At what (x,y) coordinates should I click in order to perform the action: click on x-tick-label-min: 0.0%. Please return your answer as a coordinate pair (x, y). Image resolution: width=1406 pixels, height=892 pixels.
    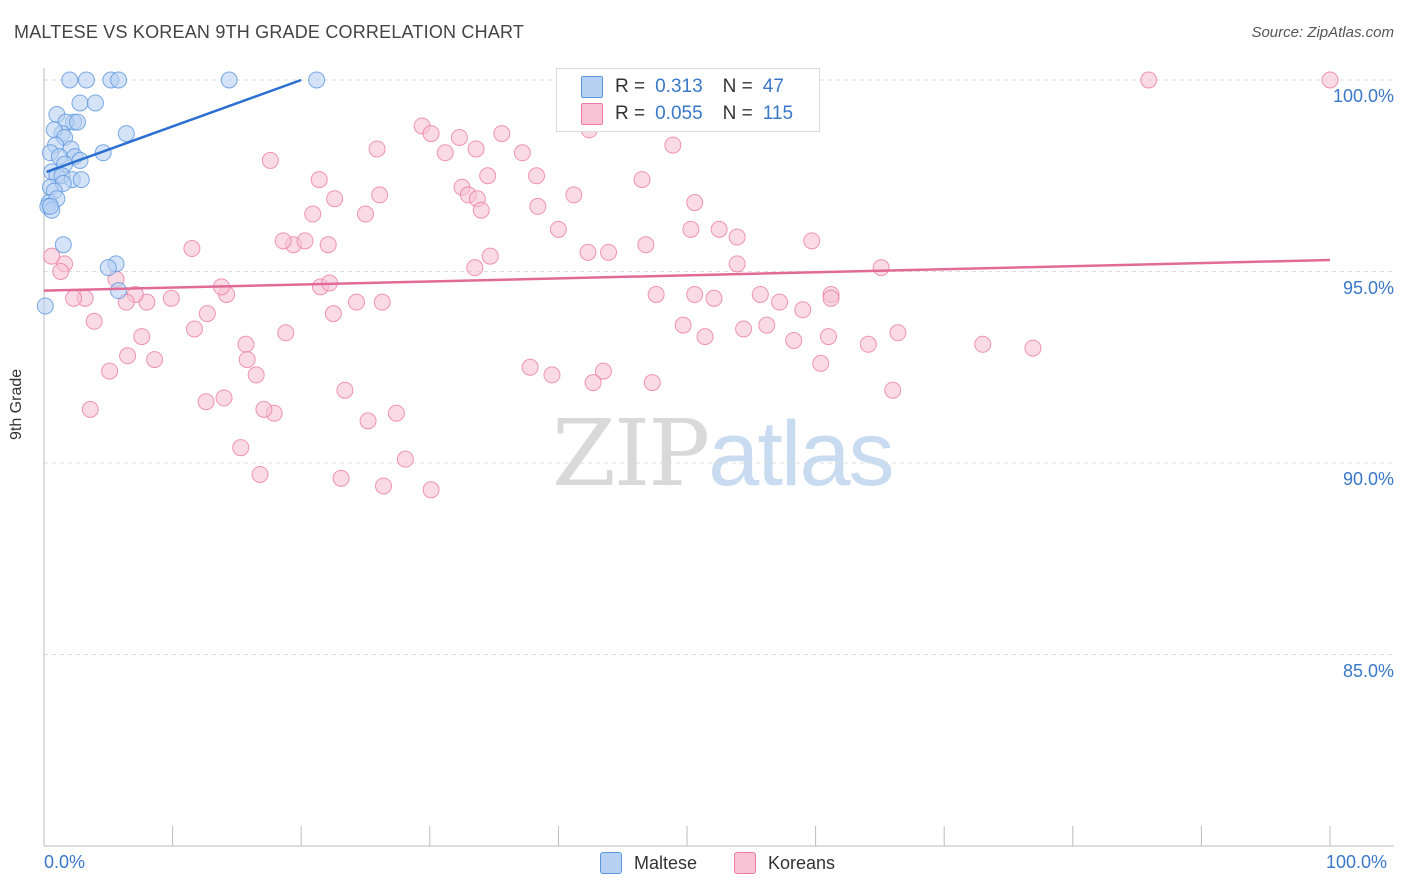
    Looking at the image, I should click on (65, 862).